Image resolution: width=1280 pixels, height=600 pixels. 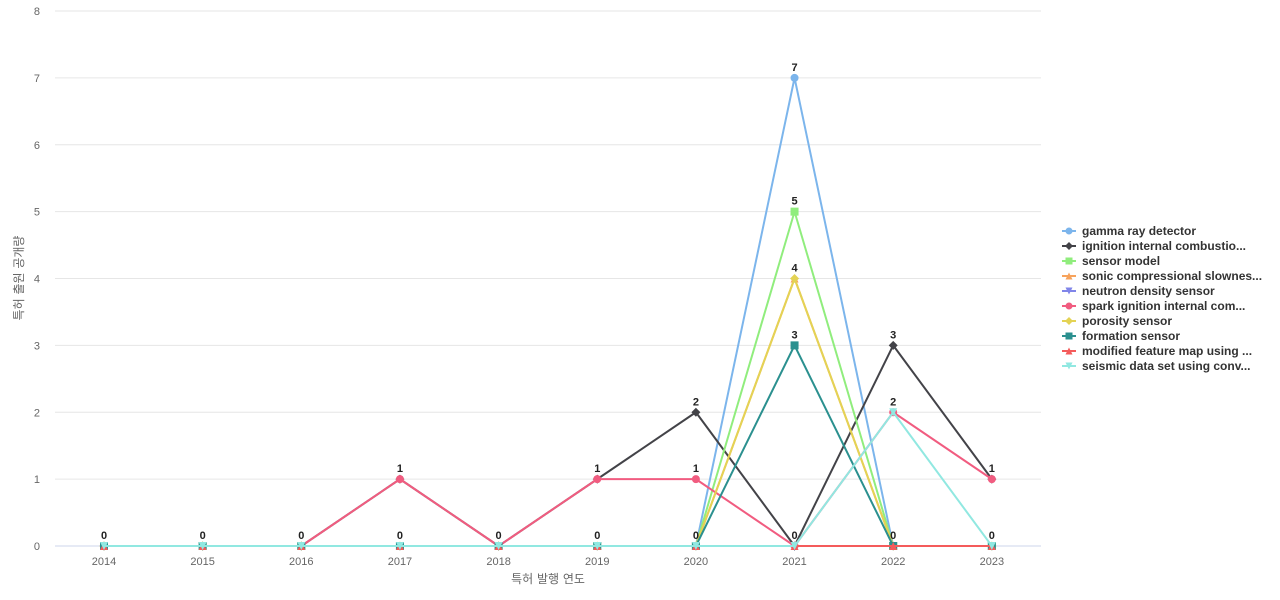 What do you see at coordinates (37, 480) in the screenshot?
I see `y-tick-label: 1` at bounding box center [37, 480].